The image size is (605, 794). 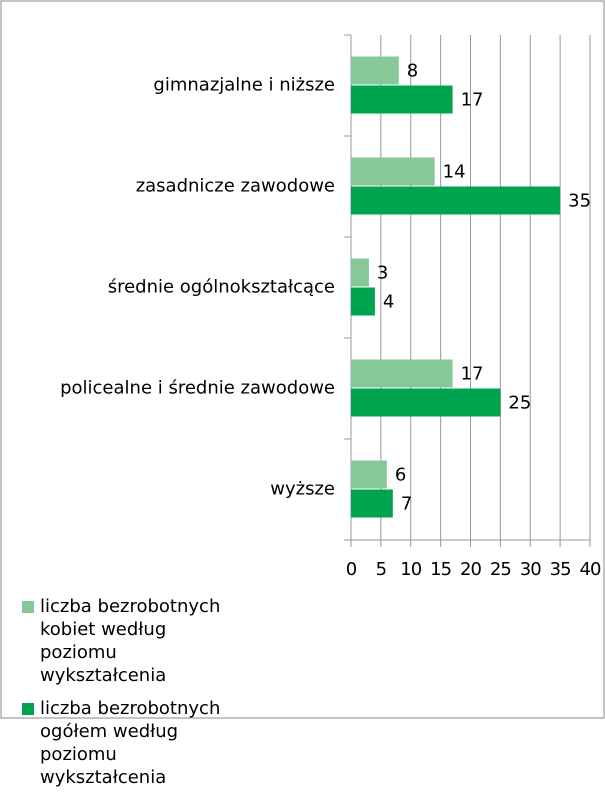 I want to click on data-label: 8, so click(x=412, y=71).